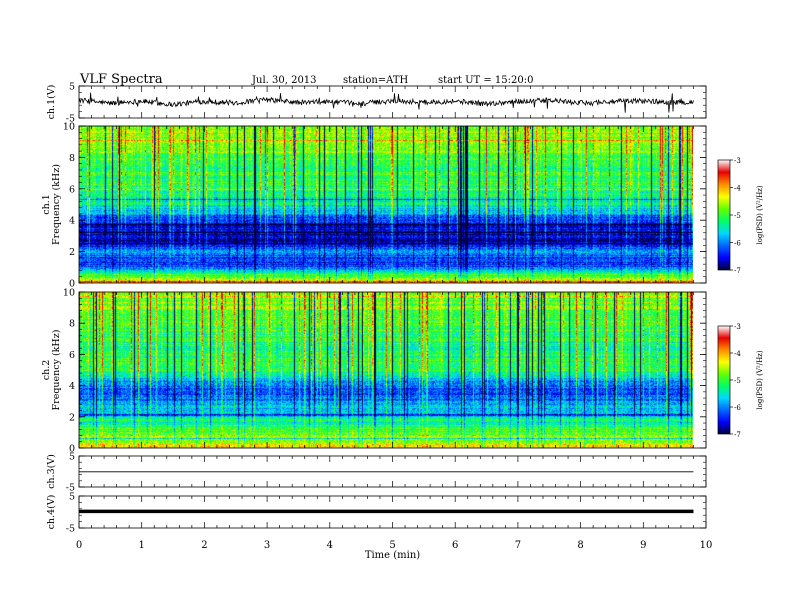  What do you see at coordinates (386, 473) in the screenshot?
I see `y-axis-4: 5 -5` at bounding box center [386, 473].